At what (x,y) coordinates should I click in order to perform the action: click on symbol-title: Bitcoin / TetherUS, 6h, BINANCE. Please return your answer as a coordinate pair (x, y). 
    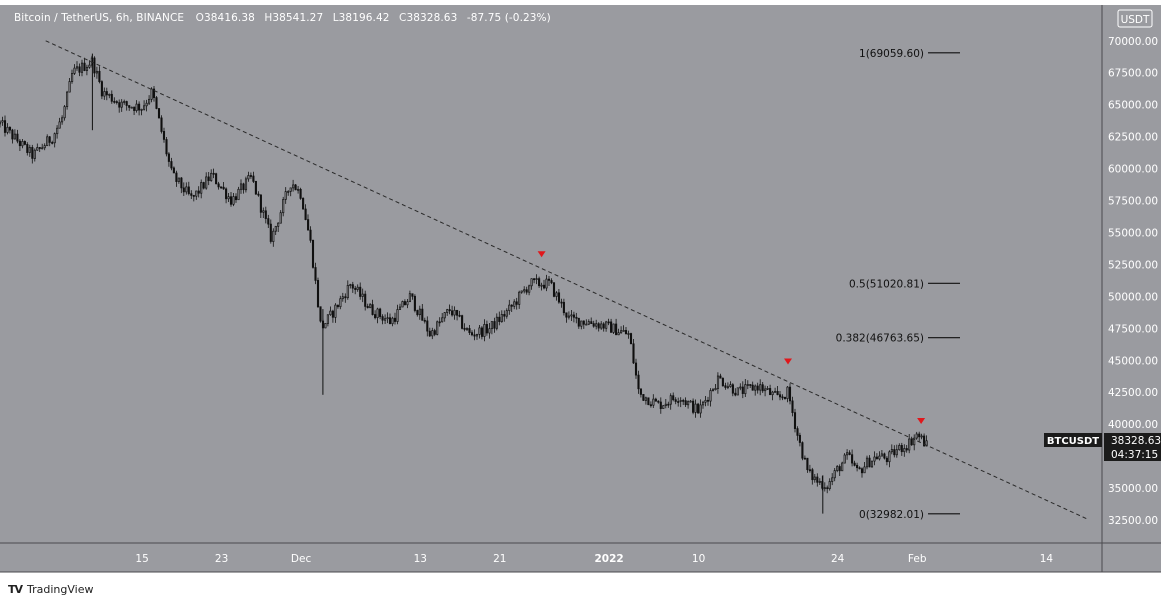
    Looking at the image, I should click on (99, 18).